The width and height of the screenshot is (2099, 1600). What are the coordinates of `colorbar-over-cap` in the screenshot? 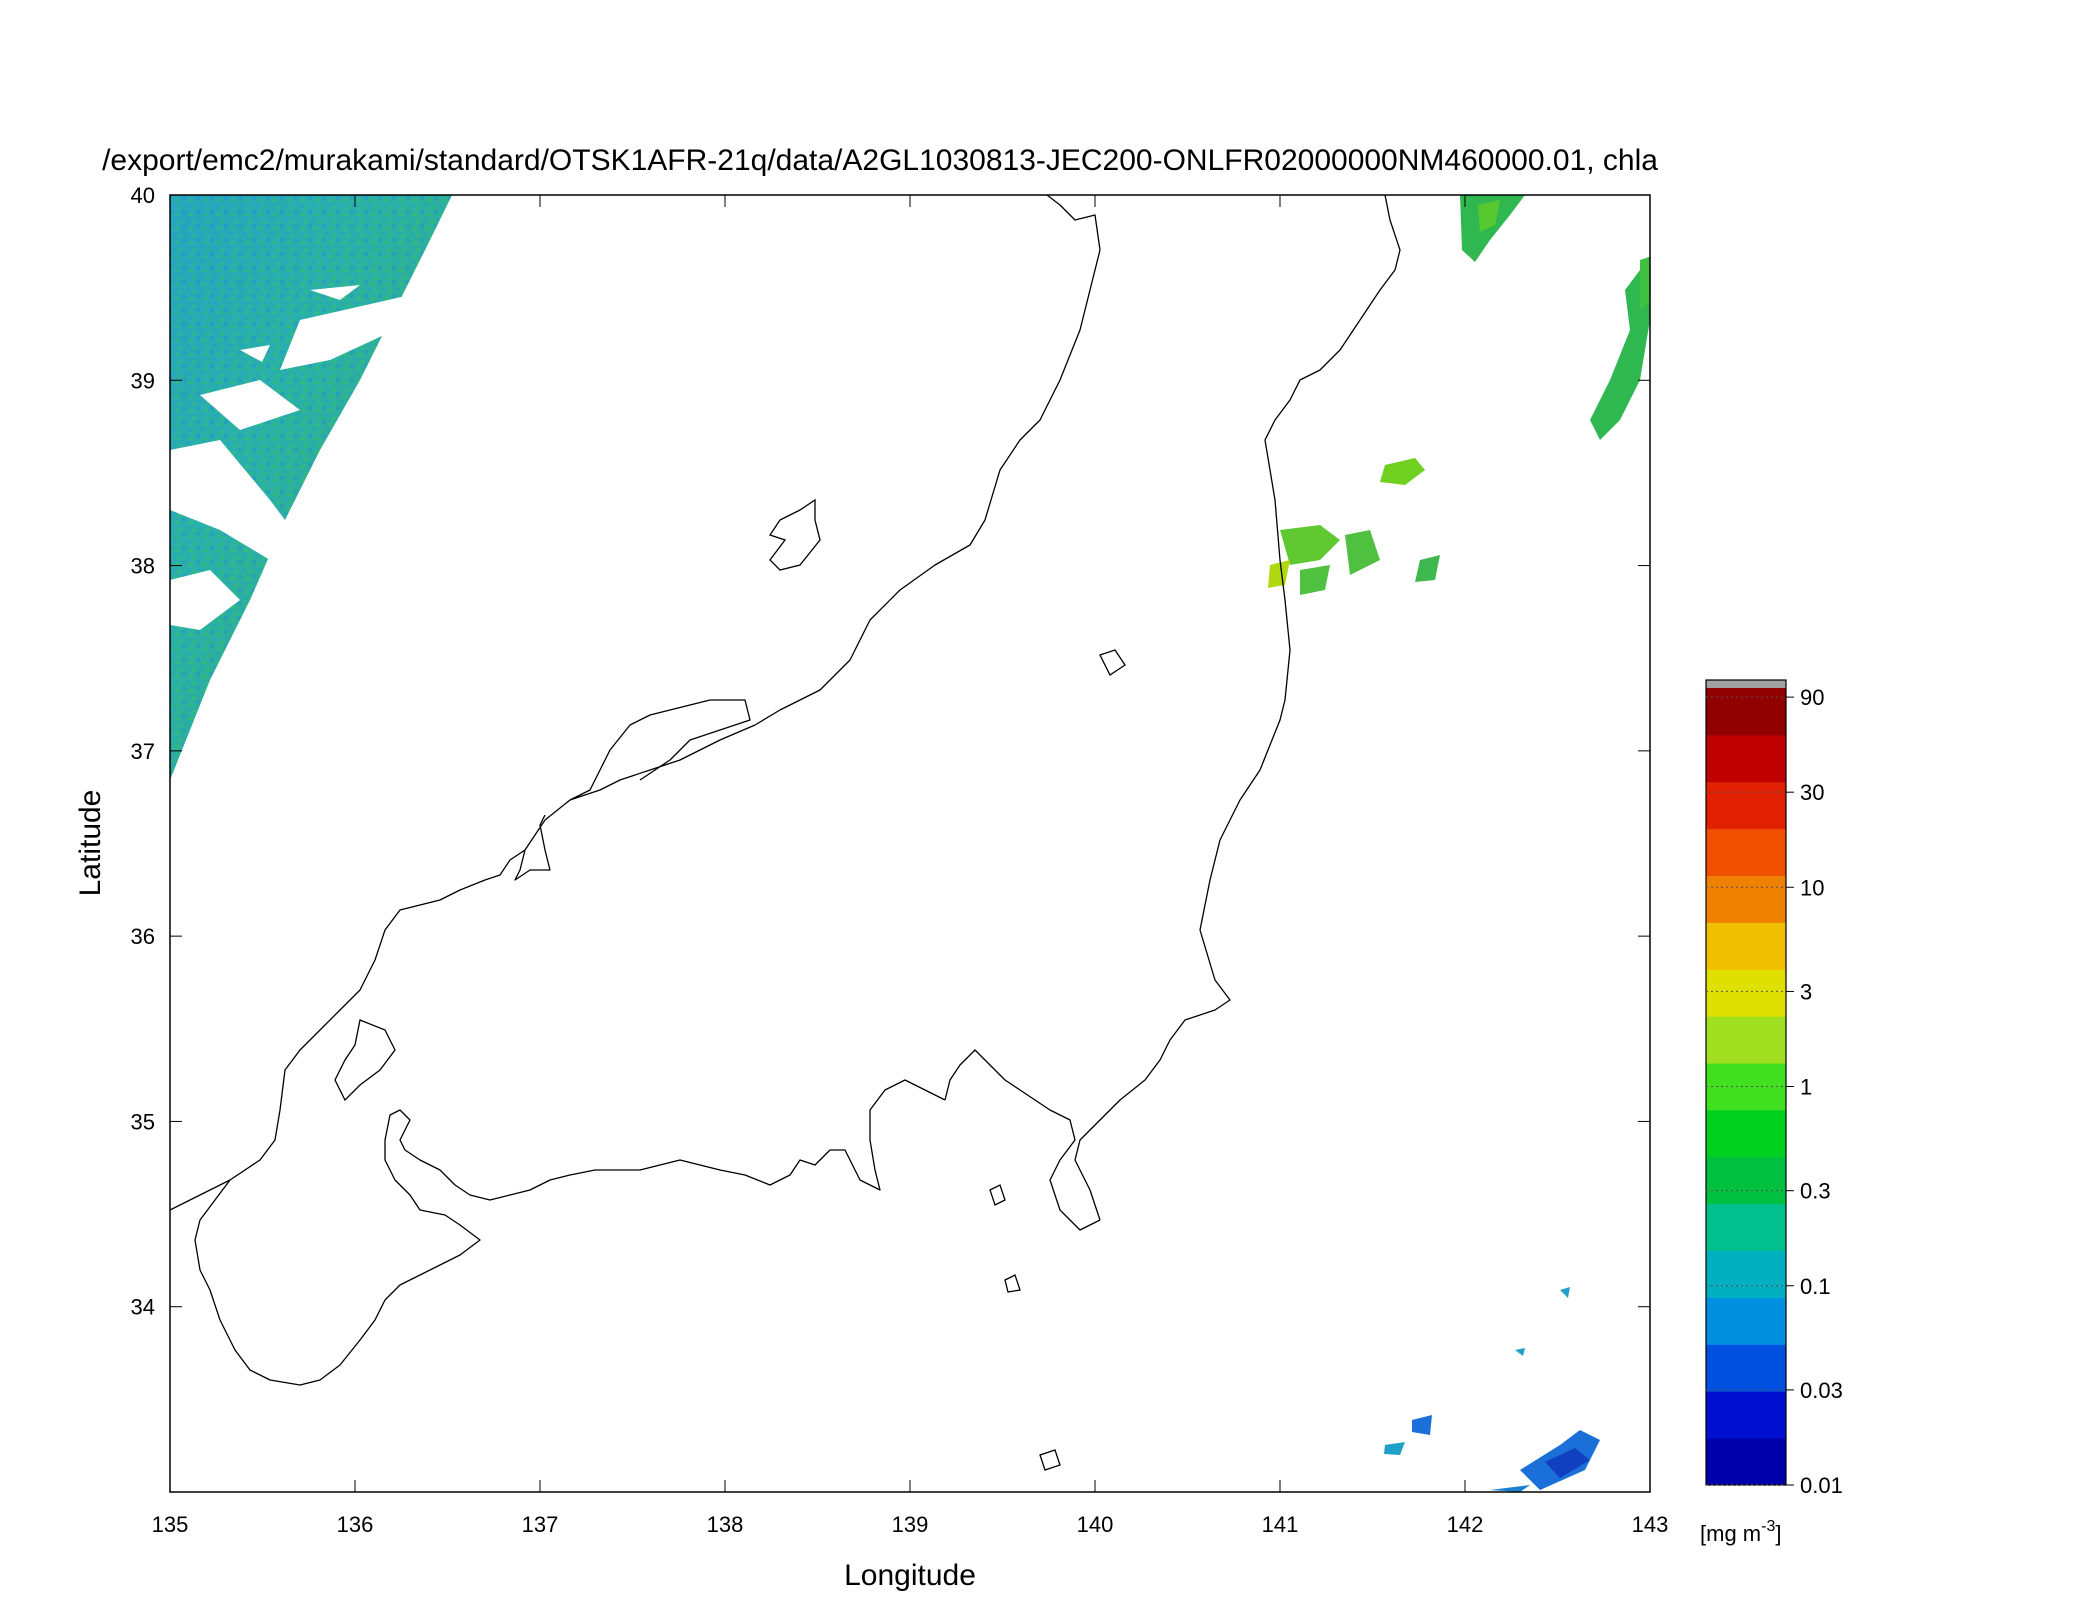 It's located at (1746, 684).